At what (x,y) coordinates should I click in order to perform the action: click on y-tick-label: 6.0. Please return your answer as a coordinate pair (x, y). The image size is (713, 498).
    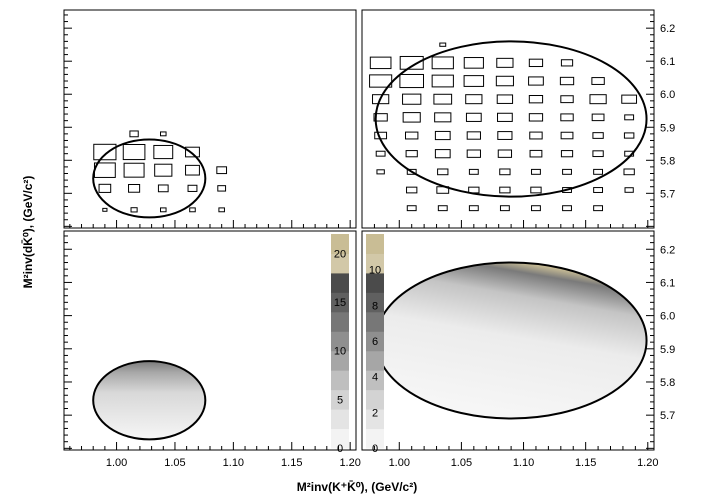
    Looking at the image, I should click on (667, 95).